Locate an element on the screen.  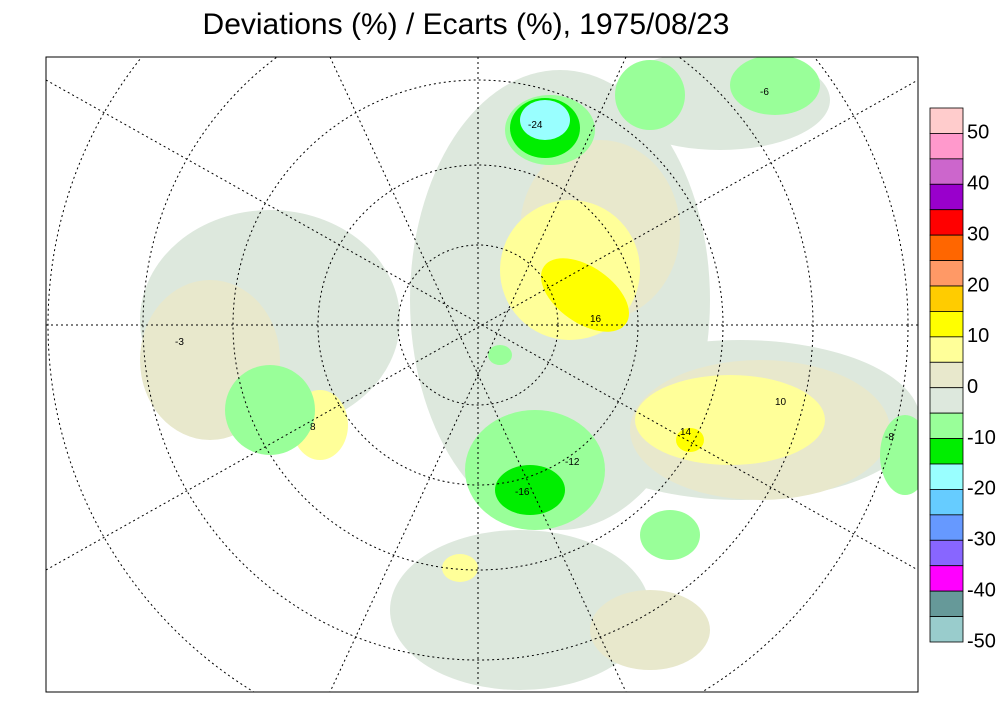
colorbar-label: 50 is located at coordinates (978, 133).